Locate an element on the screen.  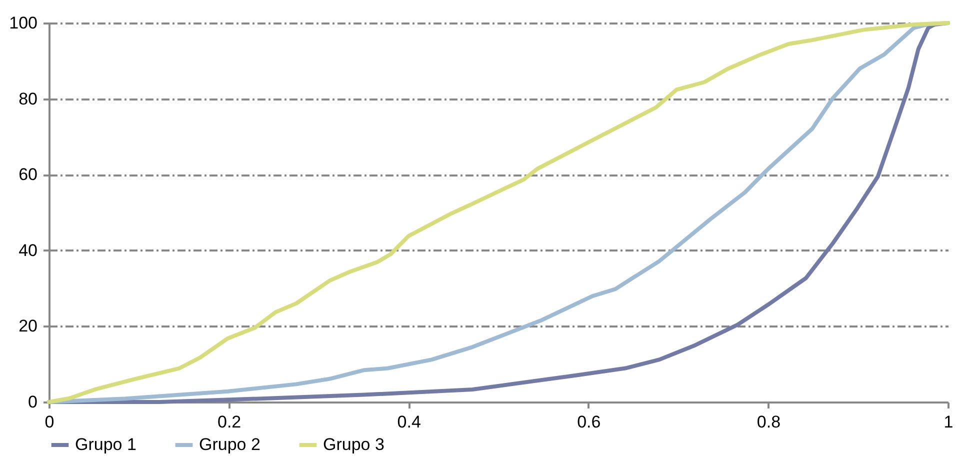
y-tick-label: 60 is located at coordinates (28, 174).